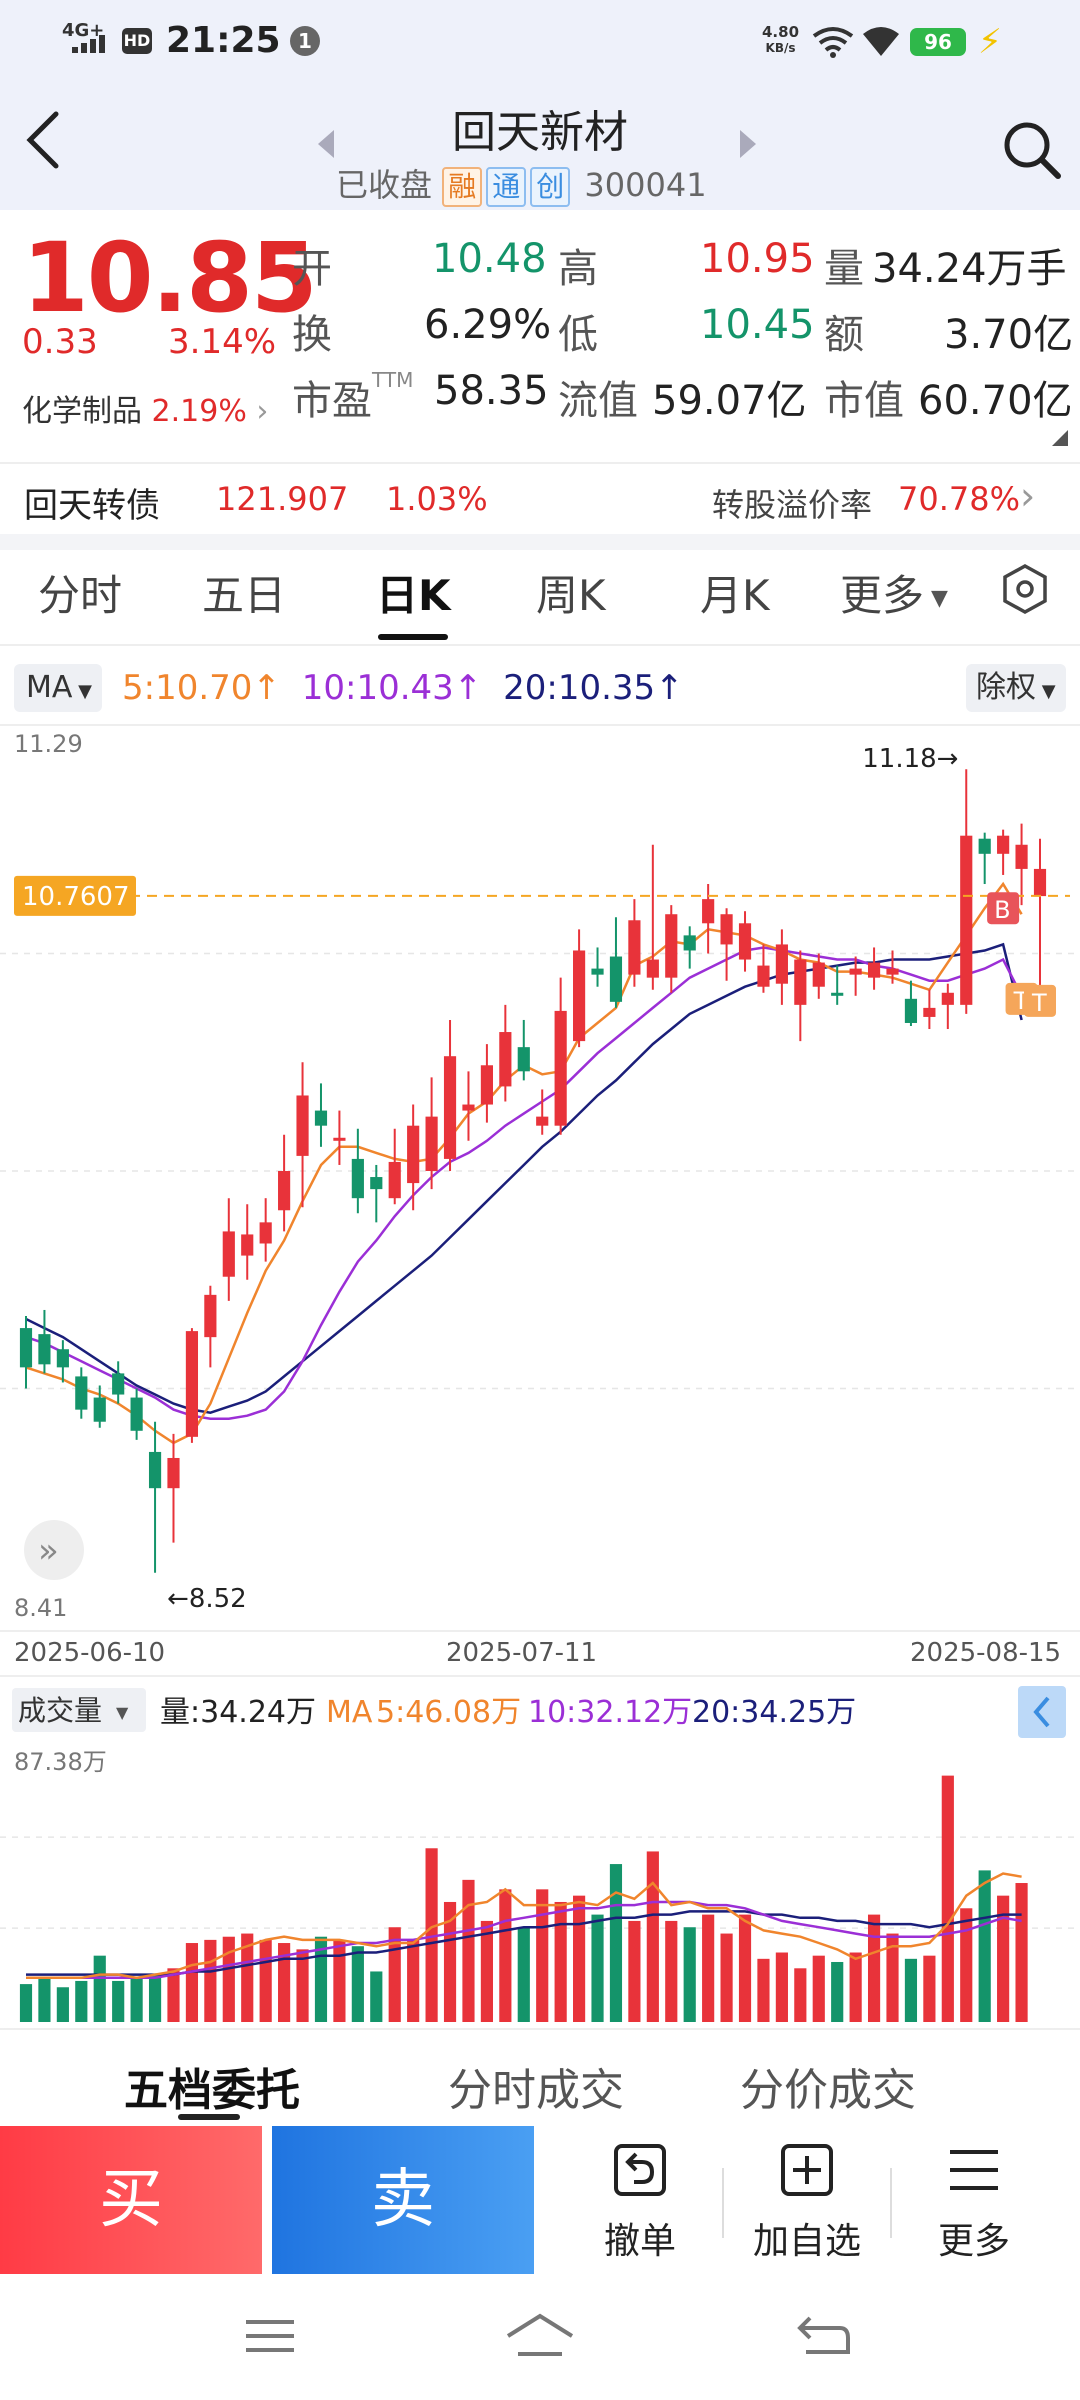  What do you see at coordinates (45, 140) in the screenshot?
I see `back-icon` at bounding box center [45, 140].